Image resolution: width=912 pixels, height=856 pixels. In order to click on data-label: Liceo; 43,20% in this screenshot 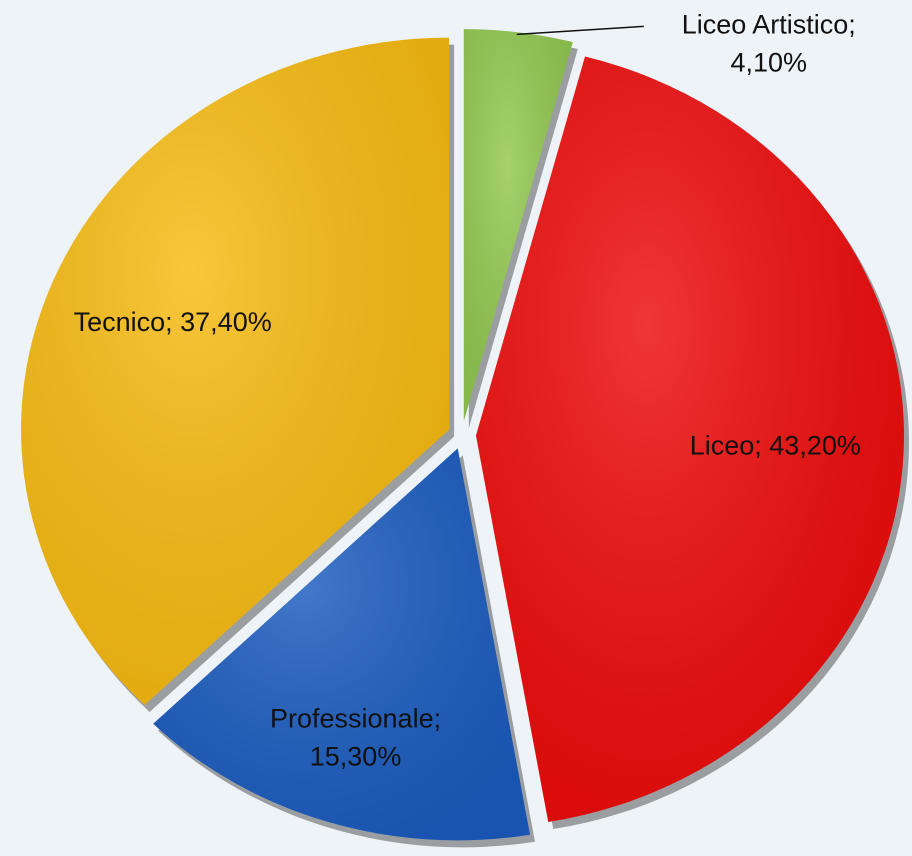, I will do `click(775, 446)`.